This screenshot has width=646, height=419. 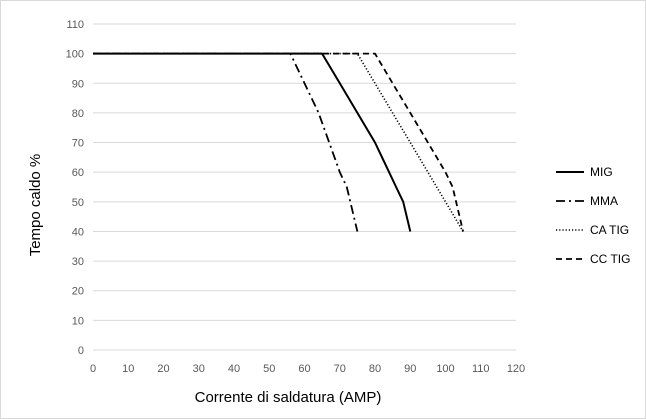 I want to click on legend-label-1: MMA, so click(x=604, y=201).